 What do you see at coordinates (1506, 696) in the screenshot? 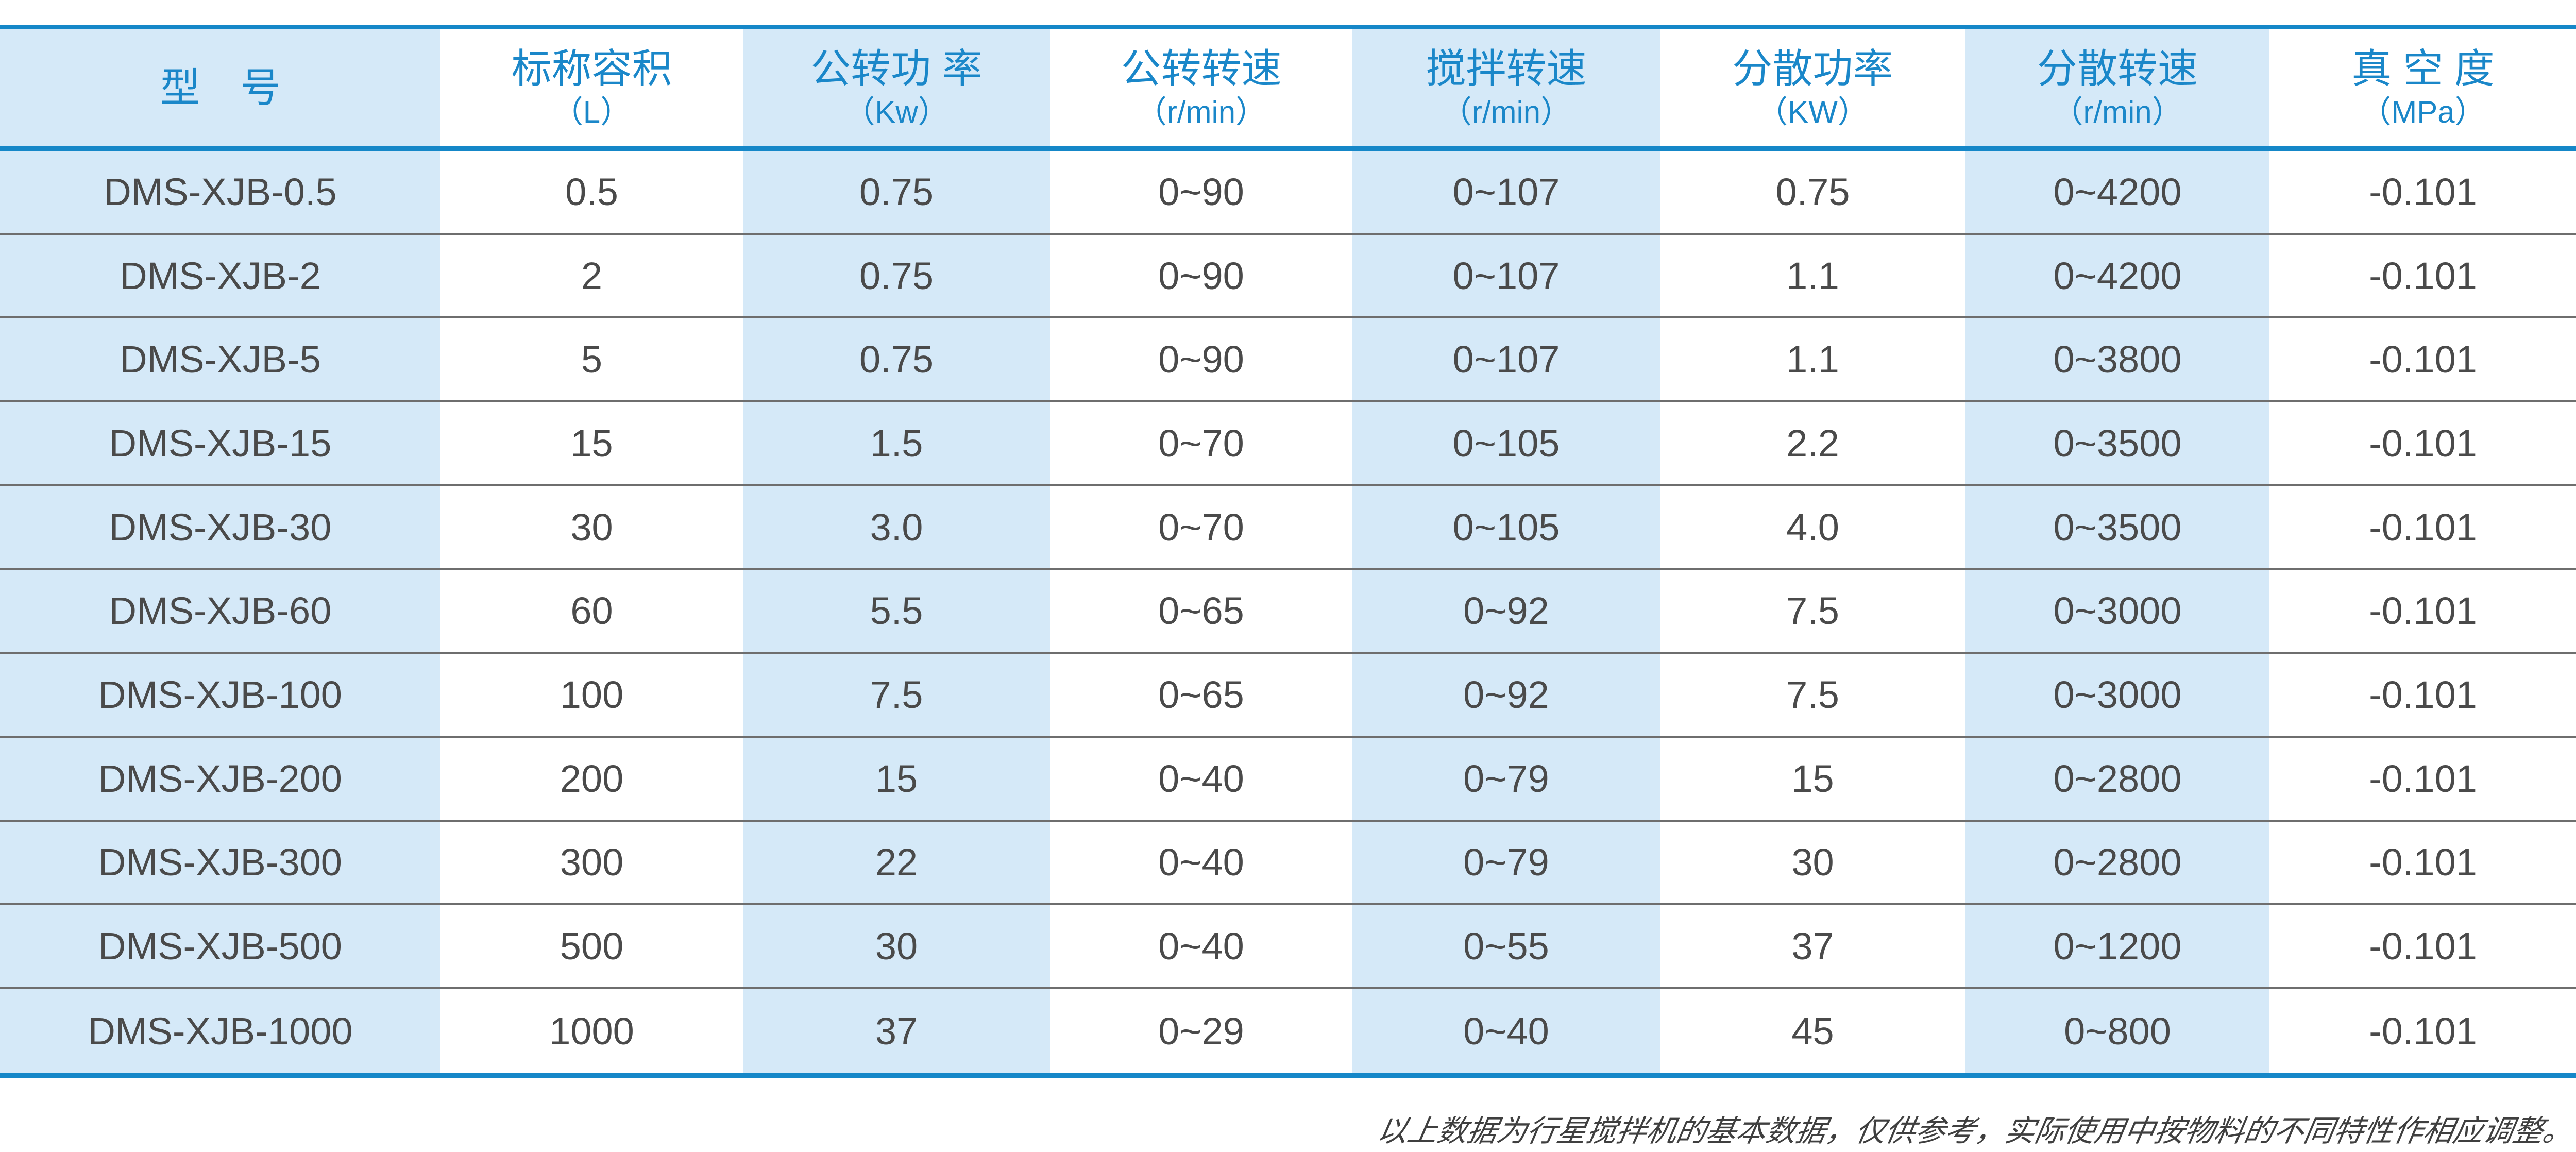
I see `cell-stir-speed: 0~92` at bounding box center [1506, 696].